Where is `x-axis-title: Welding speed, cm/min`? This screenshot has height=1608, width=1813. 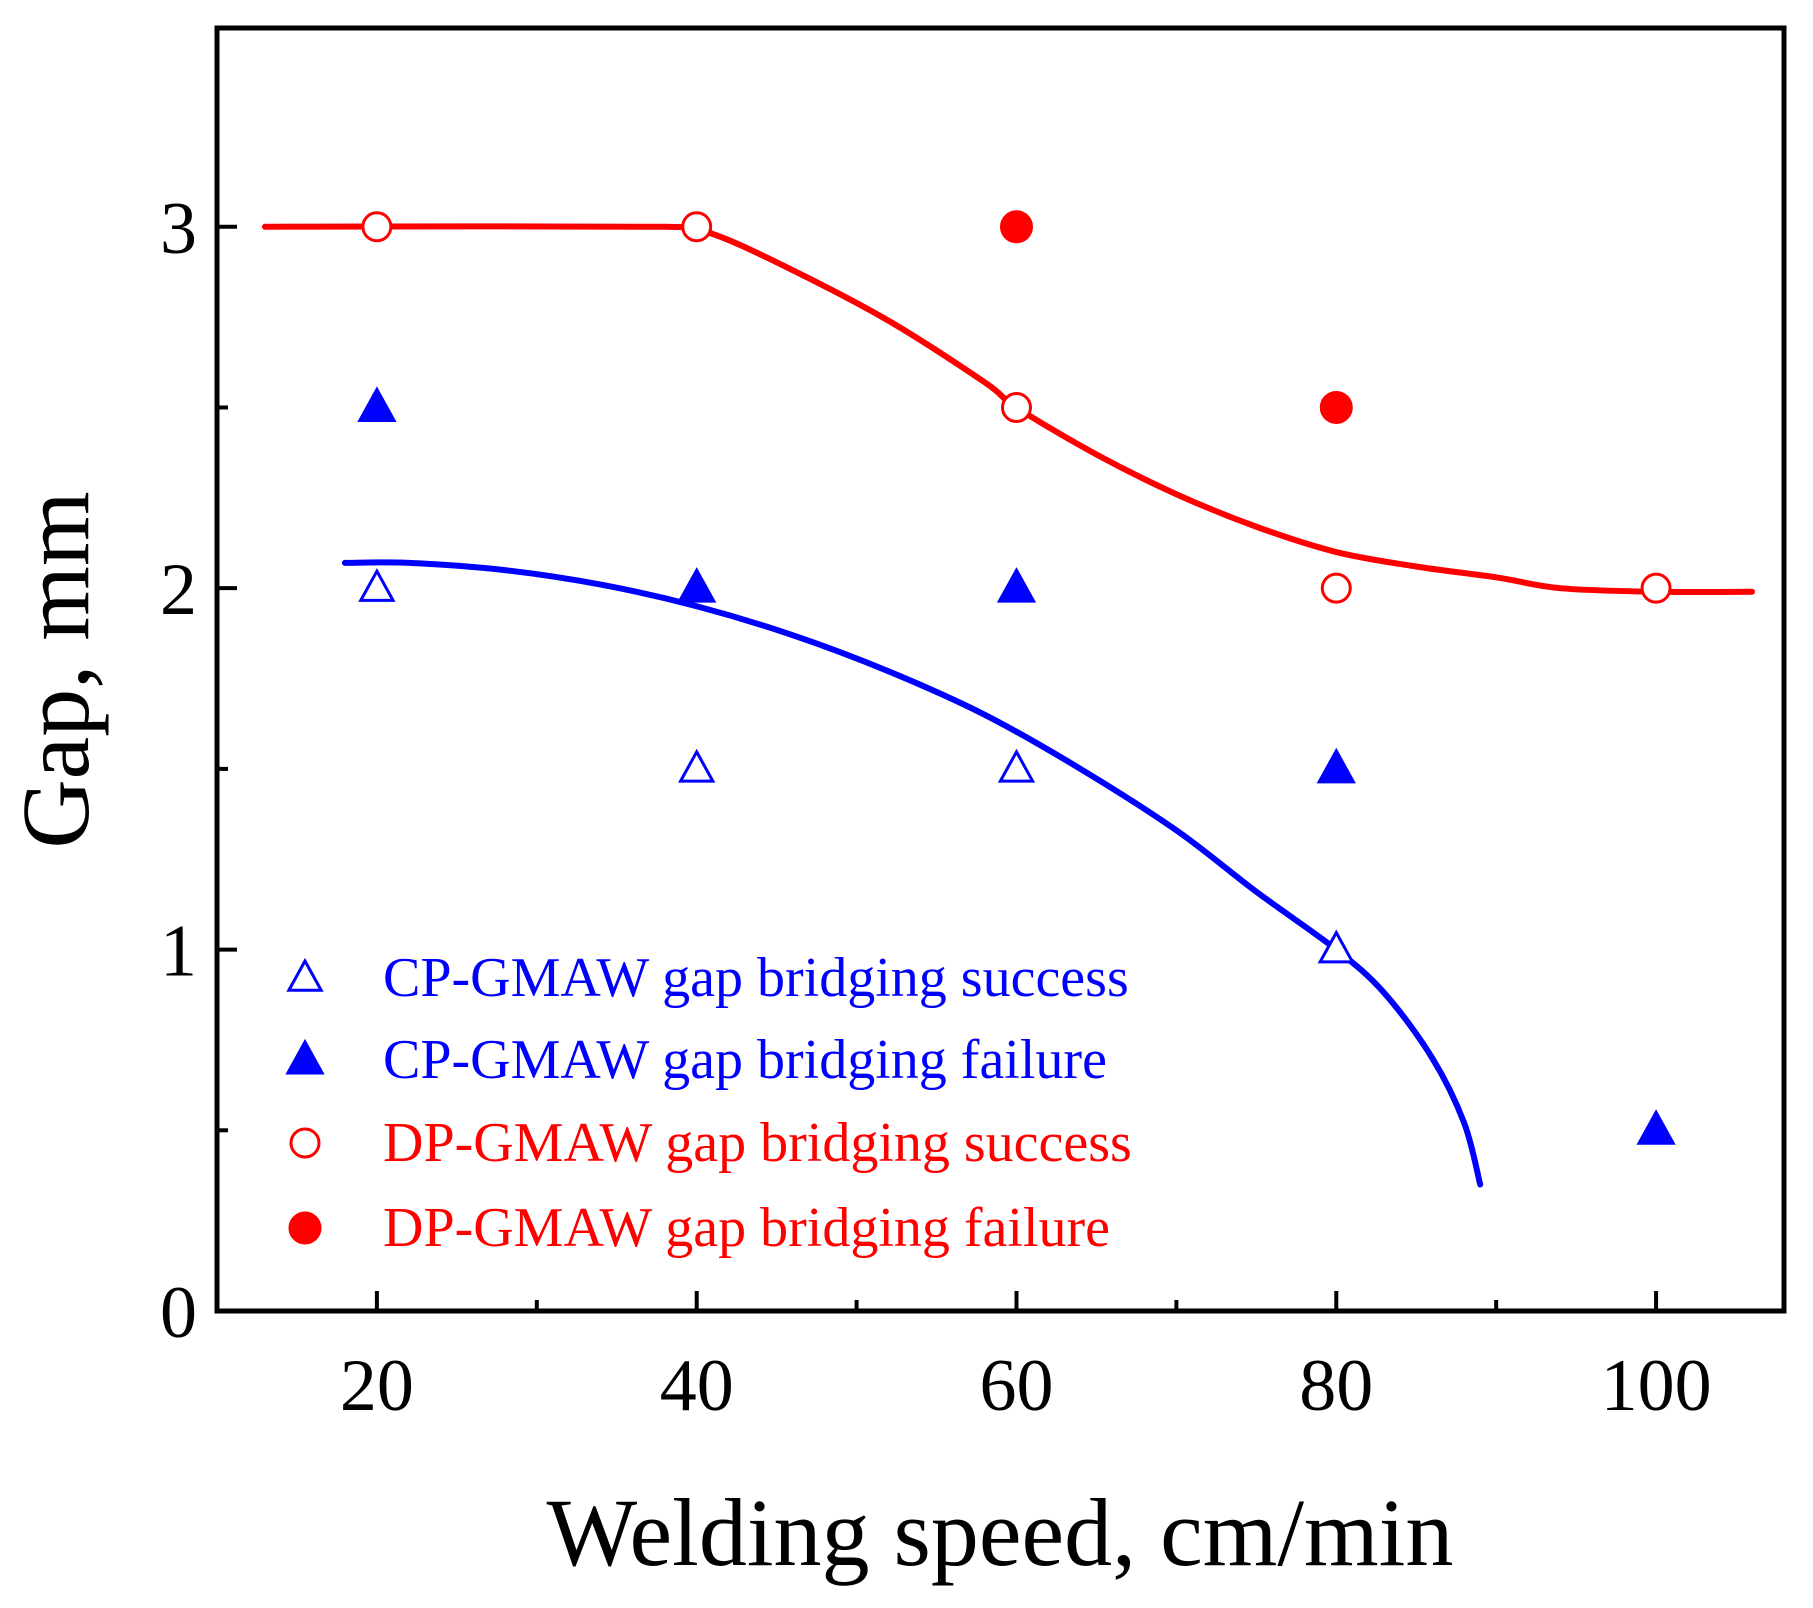 x-axis-title: Welding speed, cm/min is located at coordinates (1000, 1532).